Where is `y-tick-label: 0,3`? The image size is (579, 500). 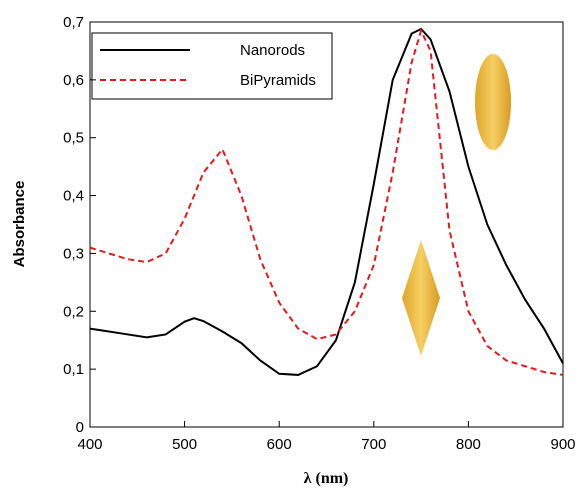
y-tick-label: 0,3 is located at coordinates (73, 253).